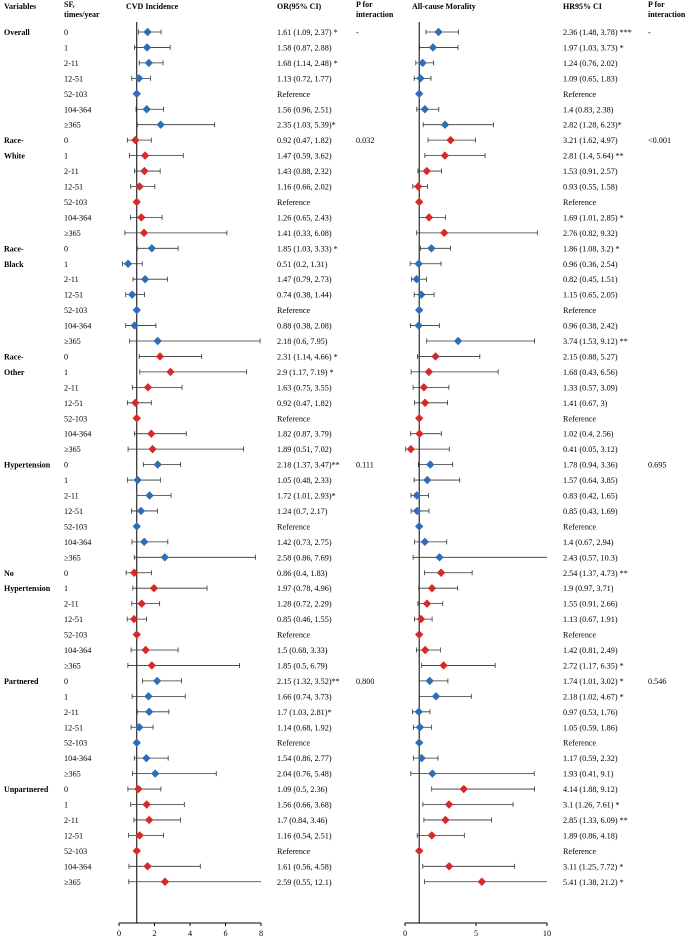  I want to click on cvd-tick-label: 0, so click(119, 933).